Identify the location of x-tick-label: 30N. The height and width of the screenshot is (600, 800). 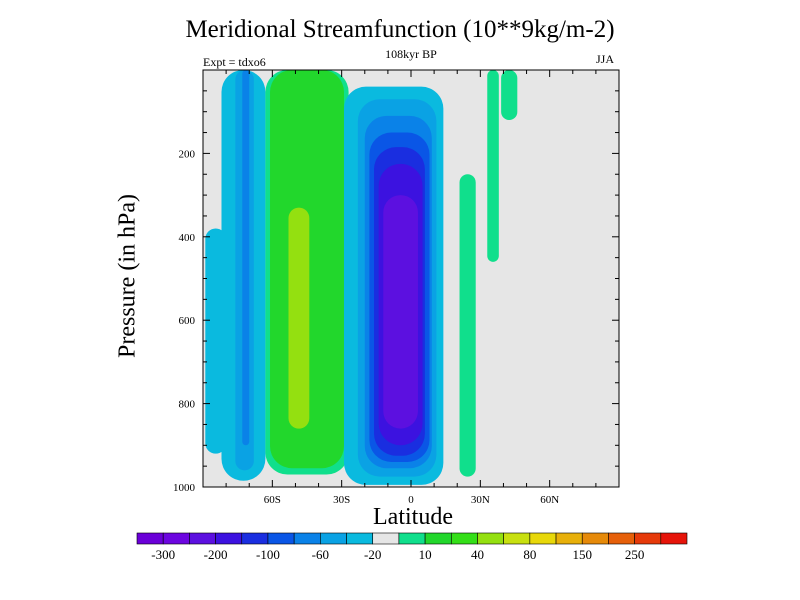
(480, 500).